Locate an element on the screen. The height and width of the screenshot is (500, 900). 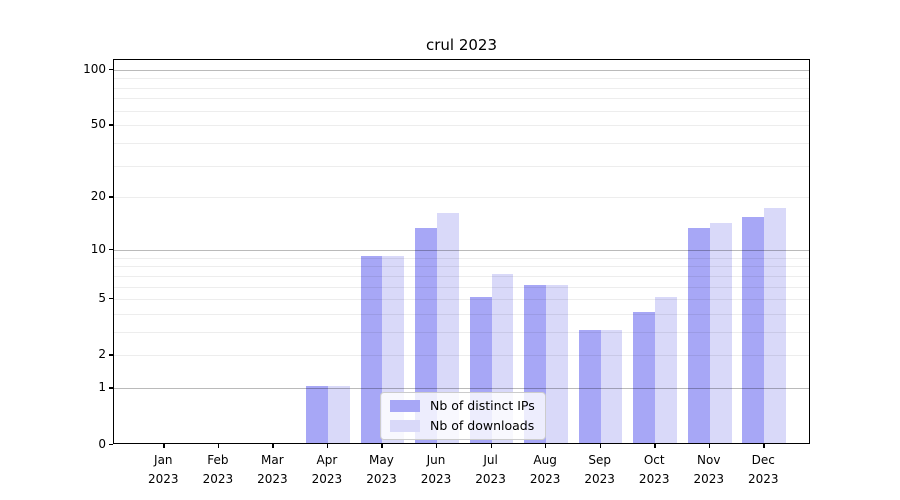
ytick-label-100: 100 is located at coordinates (94, 68).